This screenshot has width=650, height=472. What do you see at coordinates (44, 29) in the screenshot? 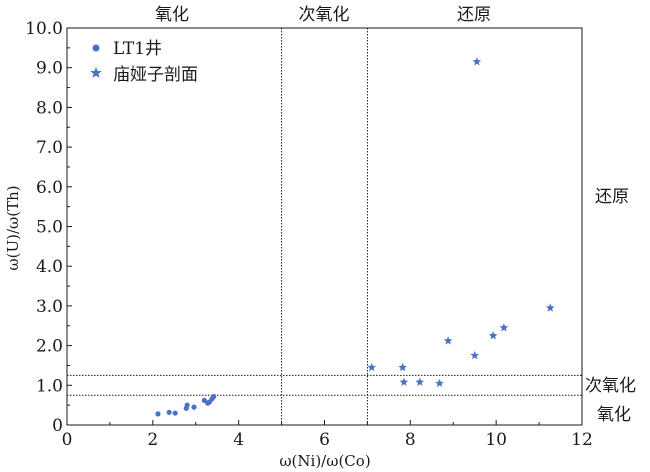
I see `y-tick-label: 10.0` at bounding box center [44, 29].